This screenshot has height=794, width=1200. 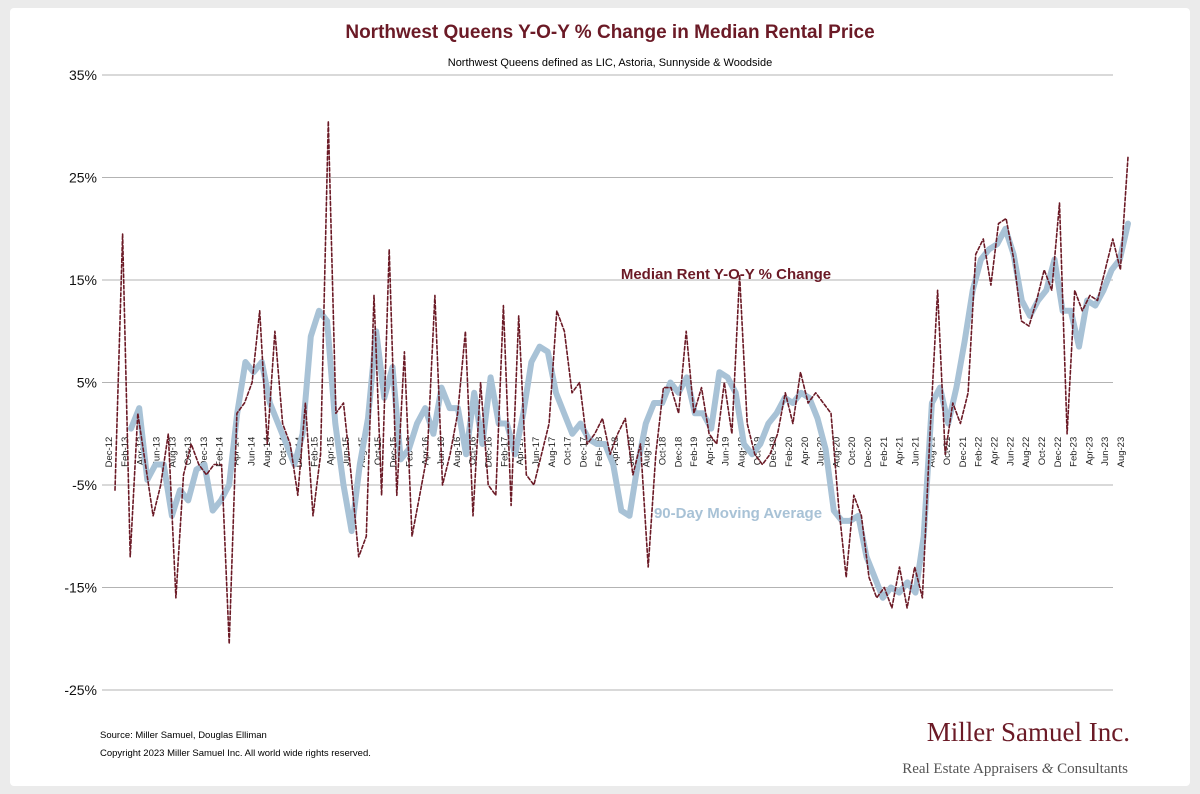 What do you see at coordinates (1105, 451) in the screenshot?
I see `x-tick-label: Jun-23` at bounding box center [1105, 451].